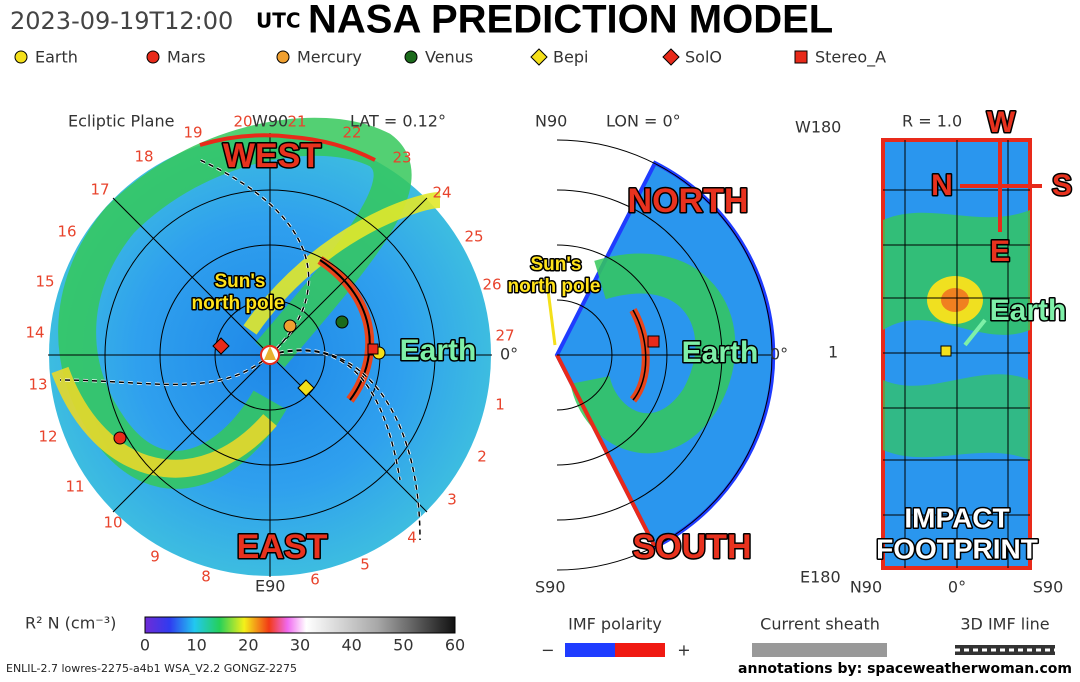 The height and width of the screenshot is (682, 1080). I want to click on timestamp: 2023-09-19T12:00, so click(121, 21).